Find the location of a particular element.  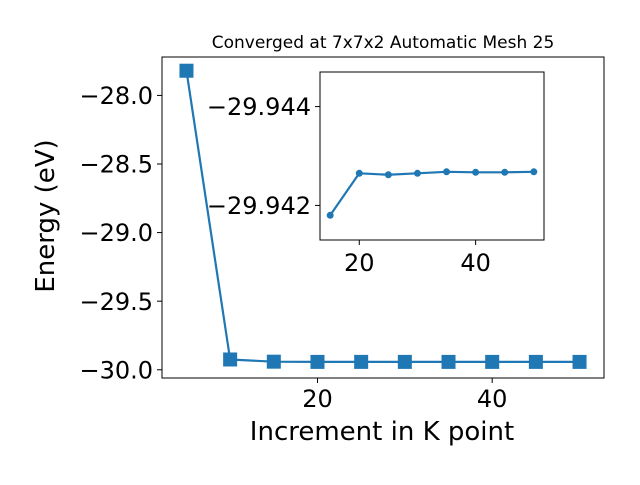

inset-y-tick-label: −29.944 is located at coordinates (259, 107).